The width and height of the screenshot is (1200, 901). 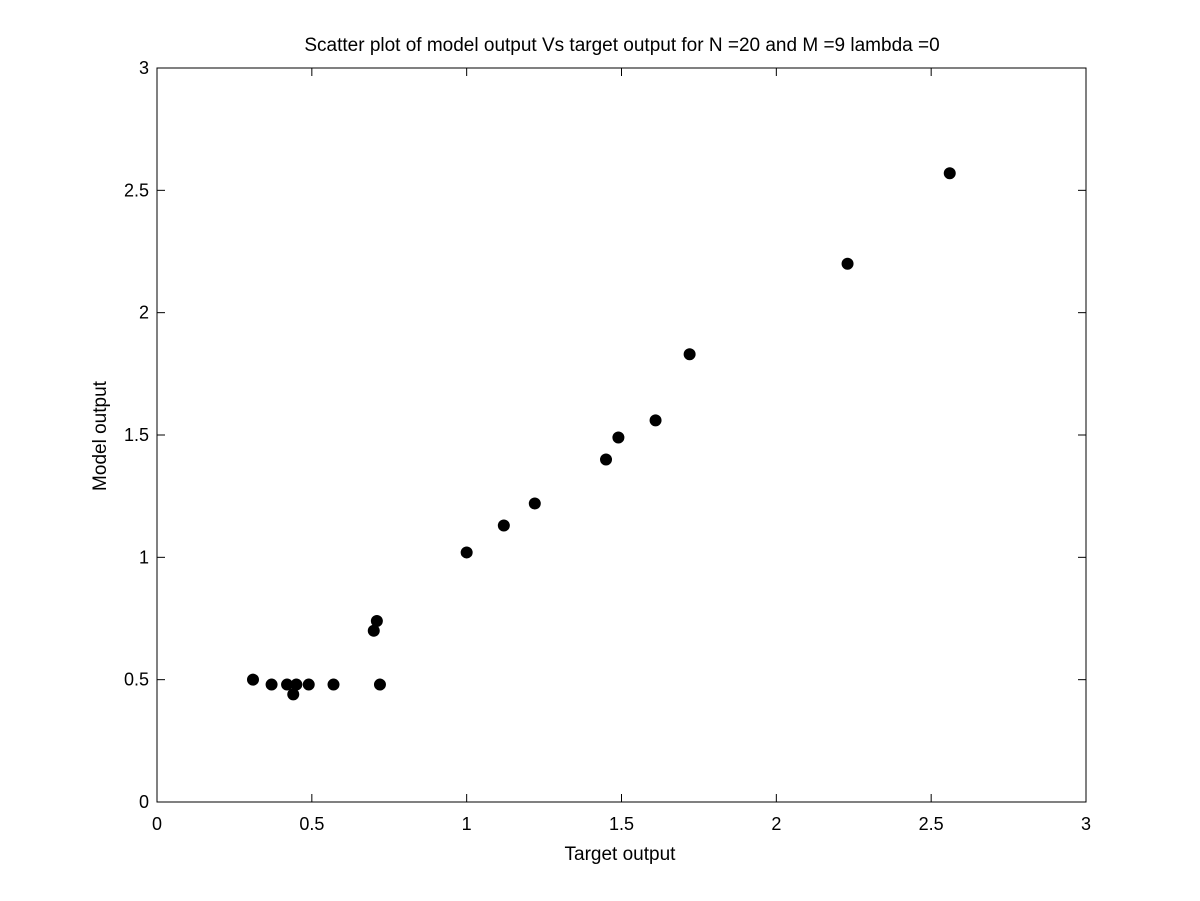 What do you see at coordinates (136, 435) in the screenshot?
I see `y-tick-label: 1.5` at bounding box center [136, 435].